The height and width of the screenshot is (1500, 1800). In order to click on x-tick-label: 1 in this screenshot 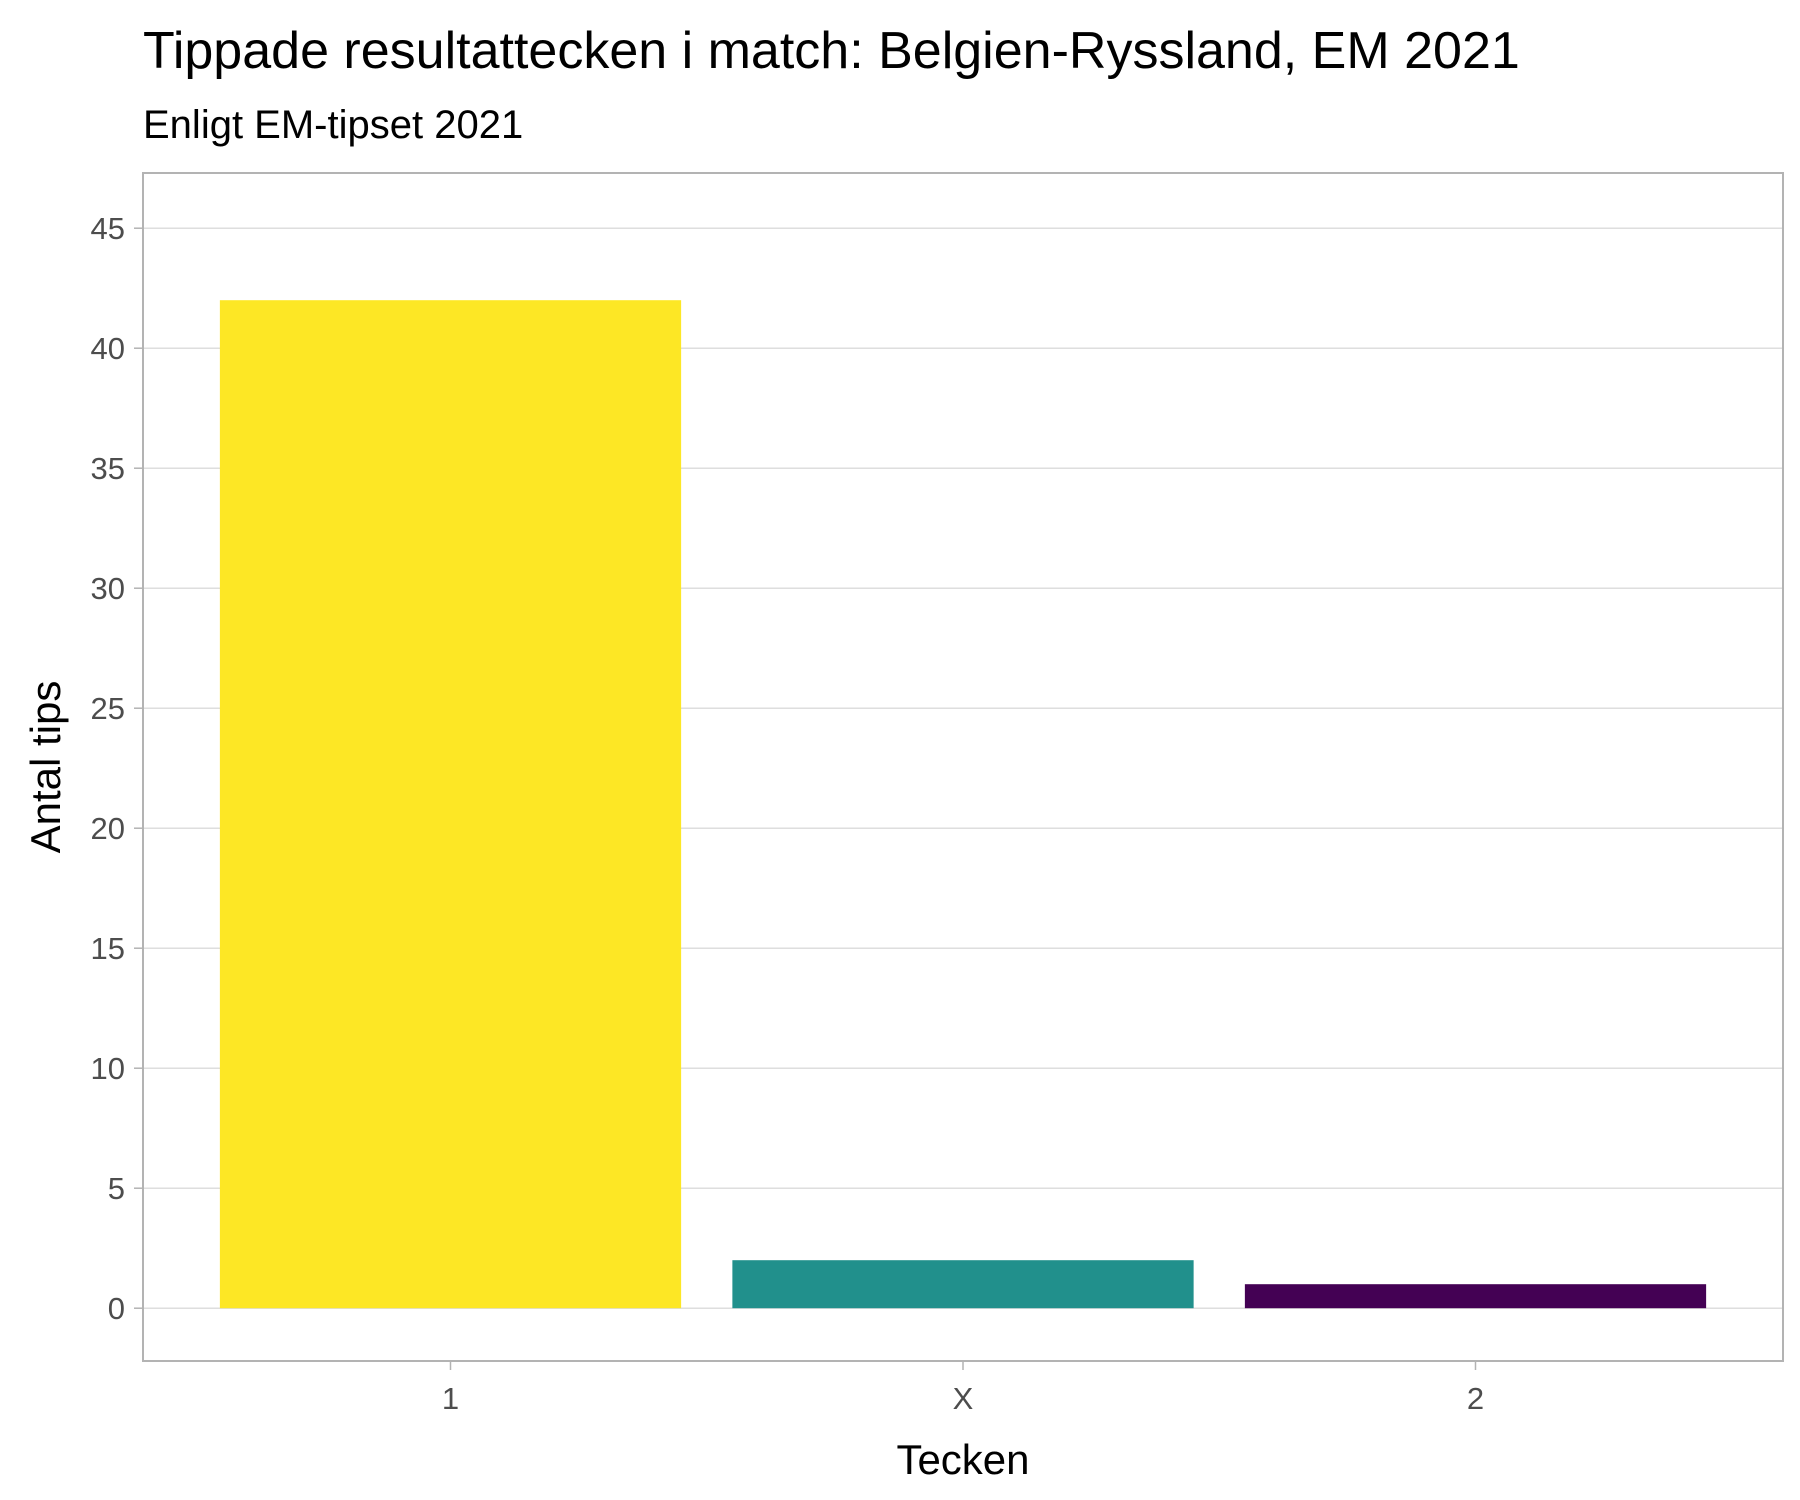, I will do `click(450, 1398)`.